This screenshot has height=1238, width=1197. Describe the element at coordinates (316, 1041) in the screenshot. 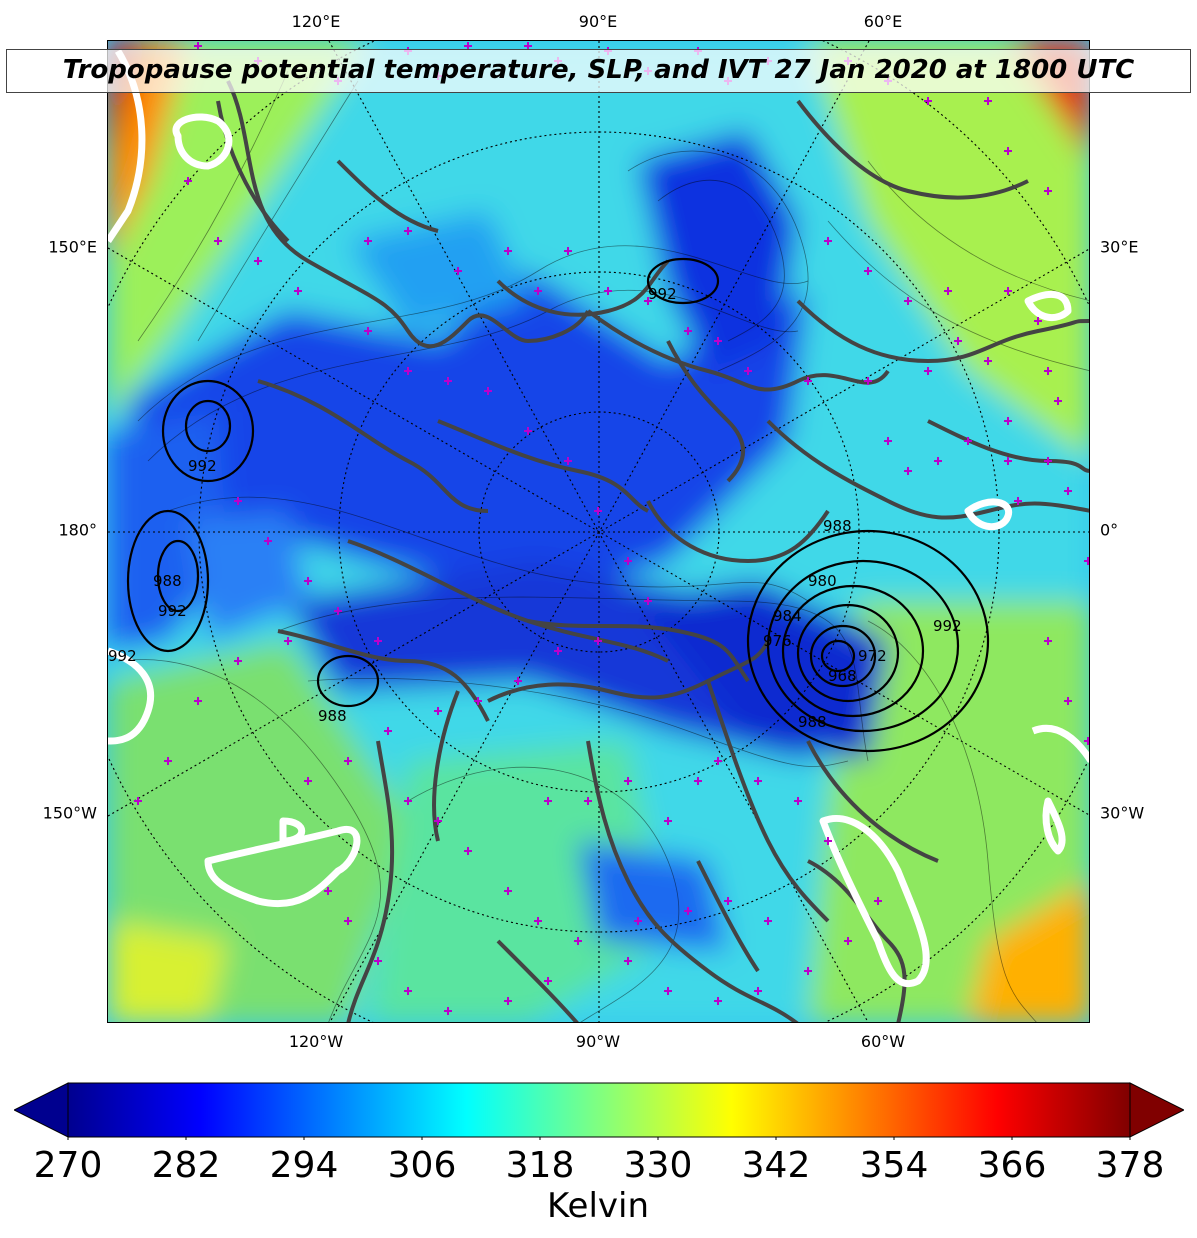

I see `lon-label-bottom-120w: 120°W` at that location.